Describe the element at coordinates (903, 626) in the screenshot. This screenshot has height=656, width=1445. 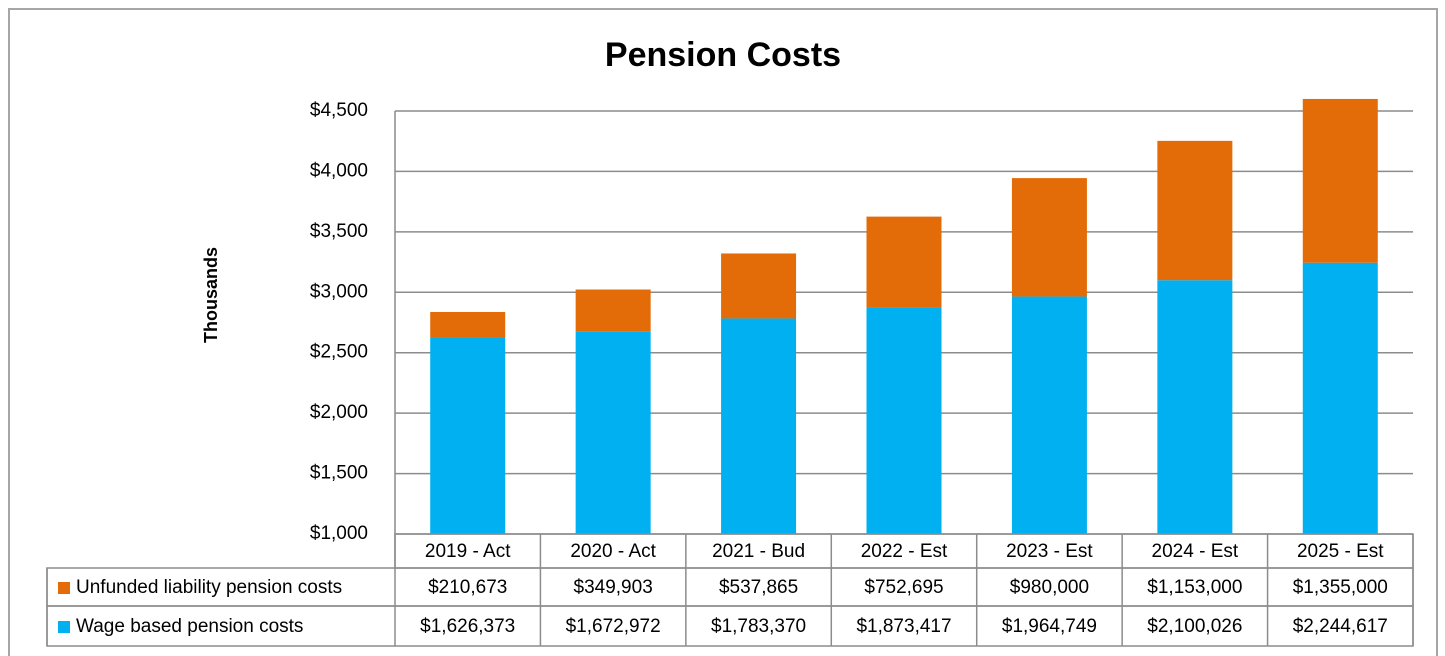
I see `table-value: $1,873,417` at that location.